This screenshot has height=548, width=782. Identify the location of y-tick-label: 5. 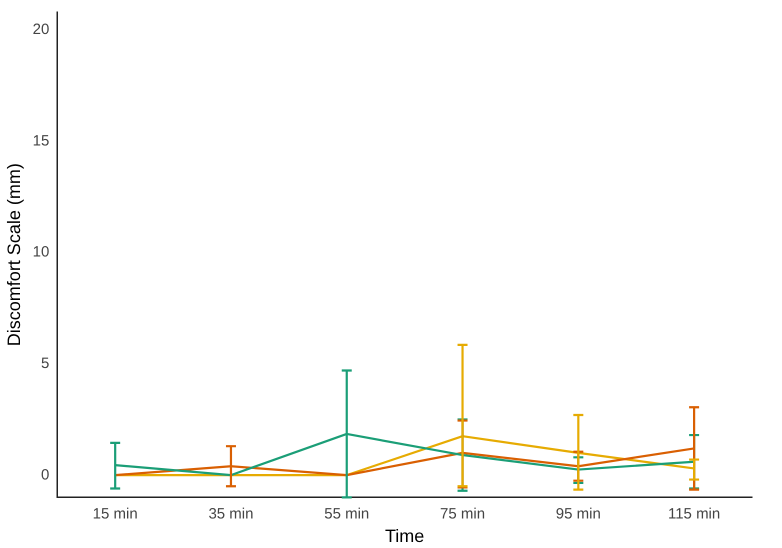
(45, 363).